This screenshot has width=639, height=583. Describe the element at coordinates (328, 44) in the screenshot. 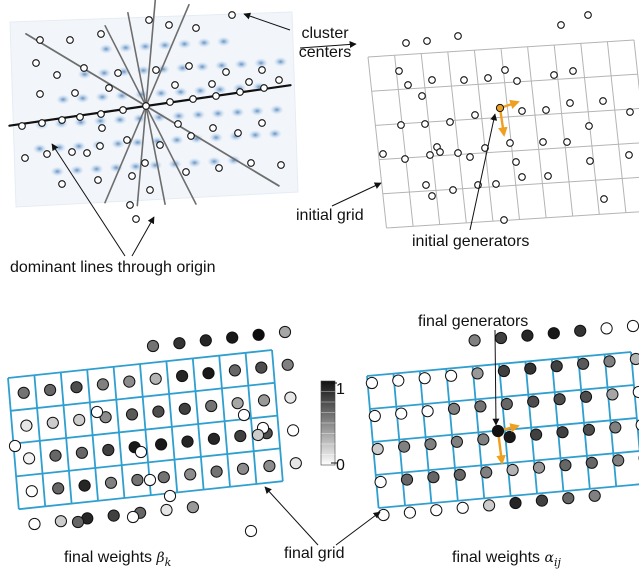

I see `arrow-to-cluster-centers-right` at that location.